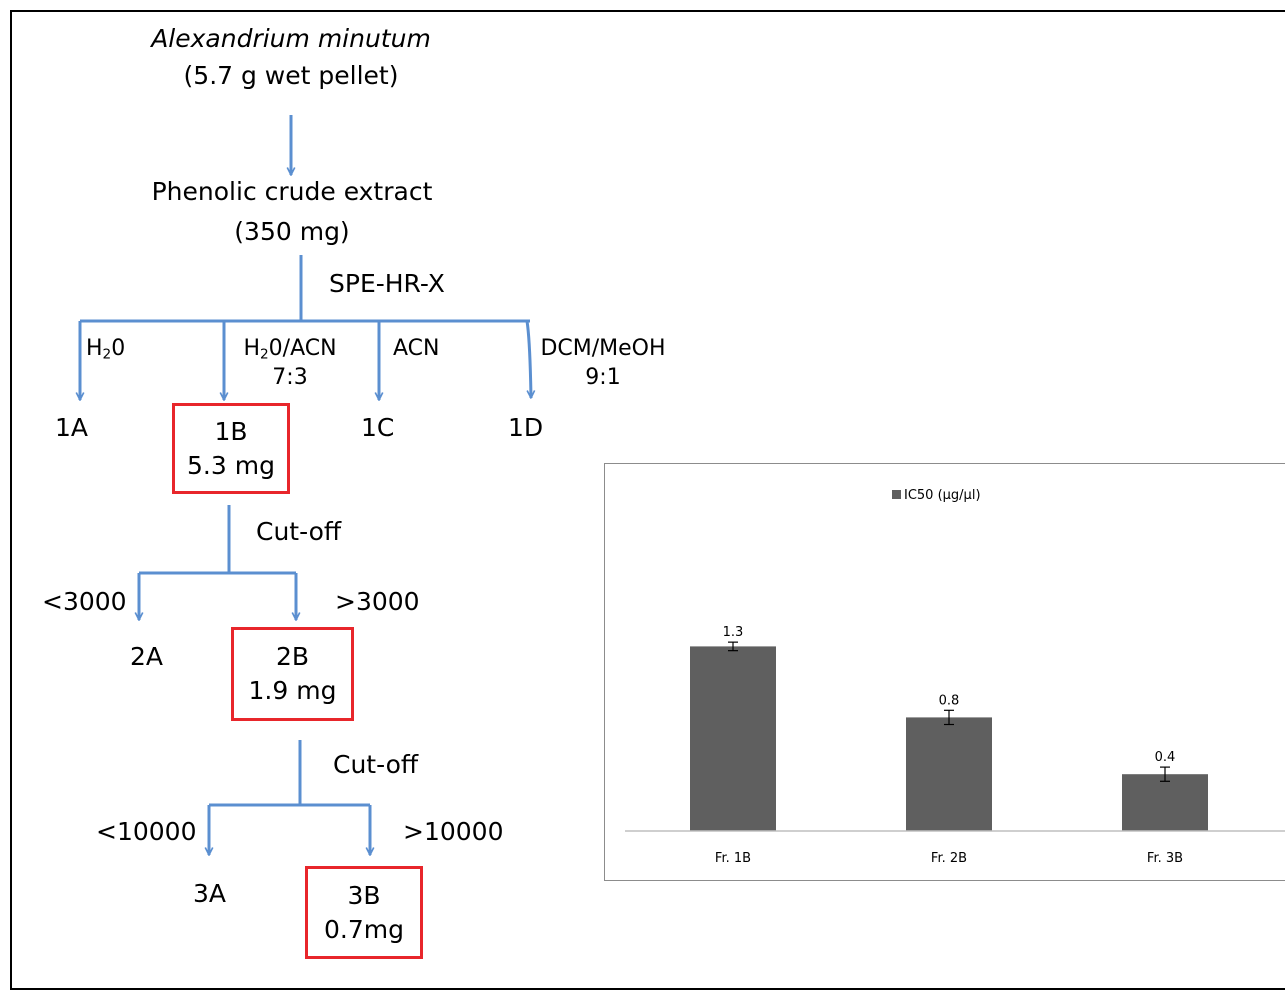  What do you see at coordinates (302, 348) in the screenshot?
I see `solvent-1b-rest: 0/ACN` at bounding box center [302, 348].